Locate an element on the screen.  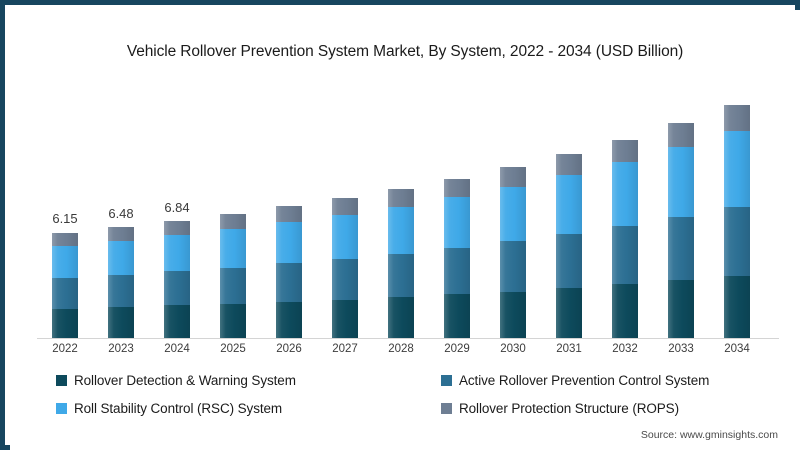
legend-label: Rollover Detection & Warning System is located at coordinates (185, 380).